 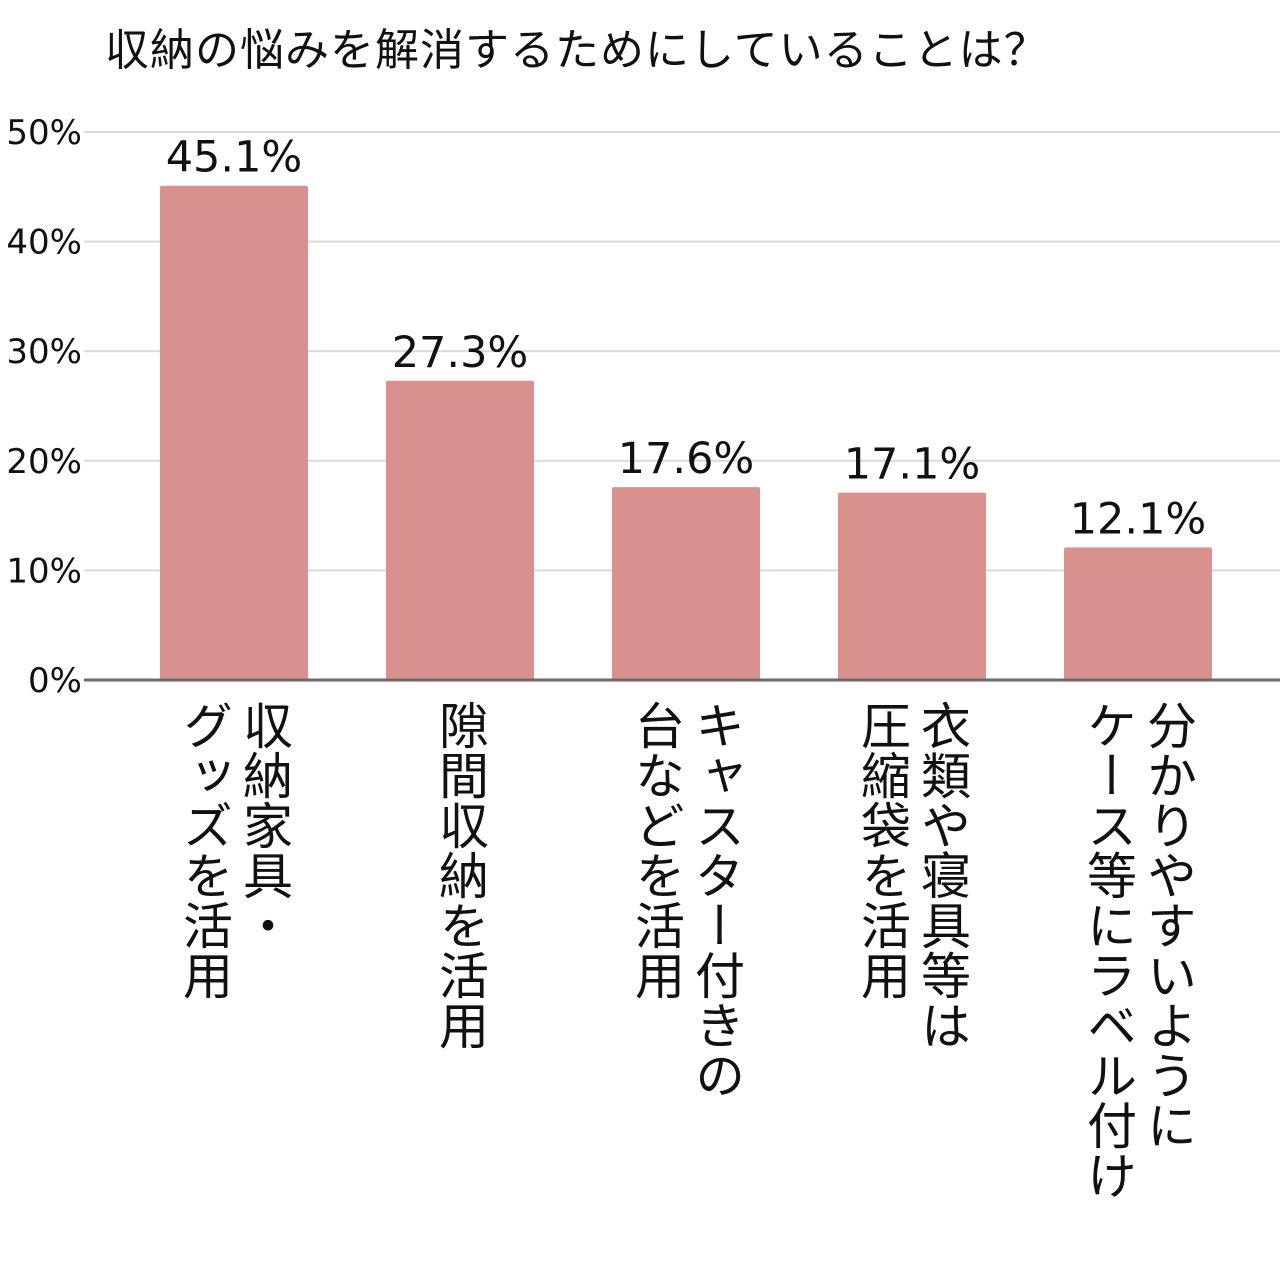 I want to click on category-label: キャスター付きの, so click(x=716, y=900).